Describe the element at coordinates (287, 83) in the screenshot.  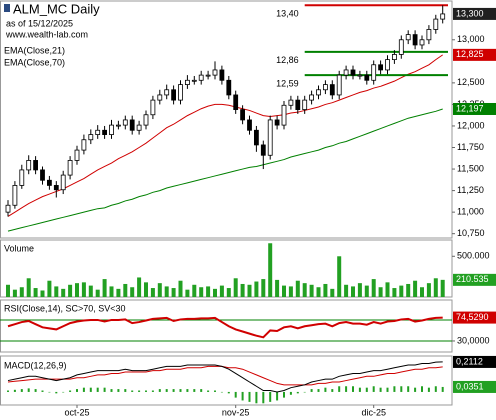
I see `level-label: 12,59` at that location.